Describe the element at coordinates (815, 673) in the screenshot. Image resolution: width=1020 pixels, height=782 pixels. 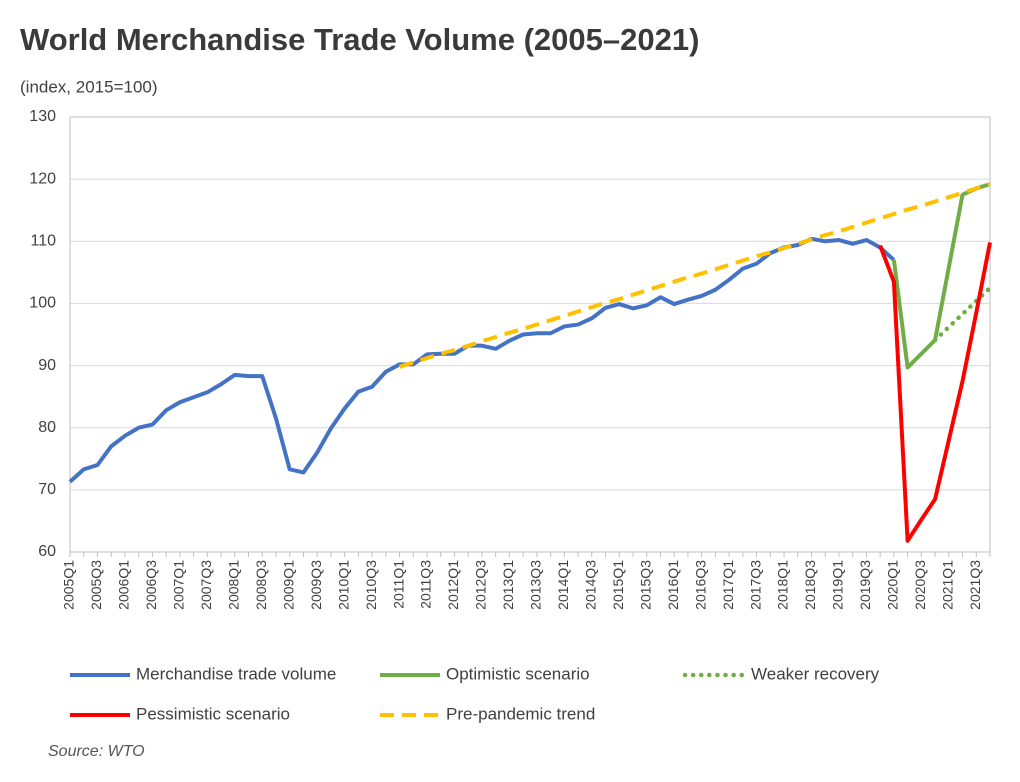
I see `legend-label: Weaker recovery` at that location.